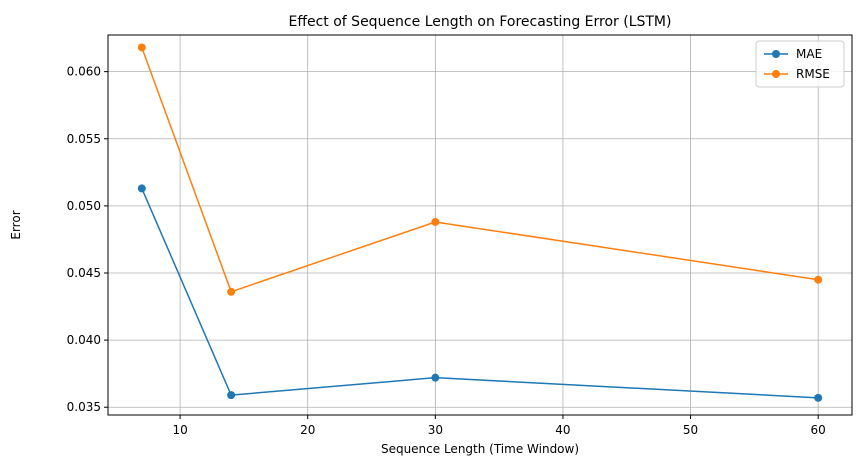  What do you see at coordinates (813, 74) in the screenshot?
I see `legend-label-rmse: RMSE` at bounding box center [813, 74].